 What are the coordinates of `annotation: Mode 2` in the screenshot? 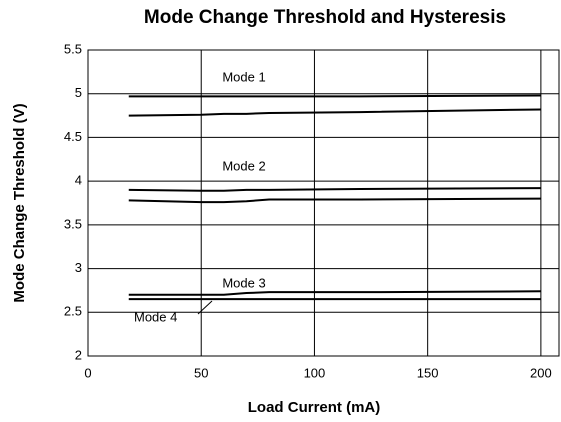 It's located at (243, 165).